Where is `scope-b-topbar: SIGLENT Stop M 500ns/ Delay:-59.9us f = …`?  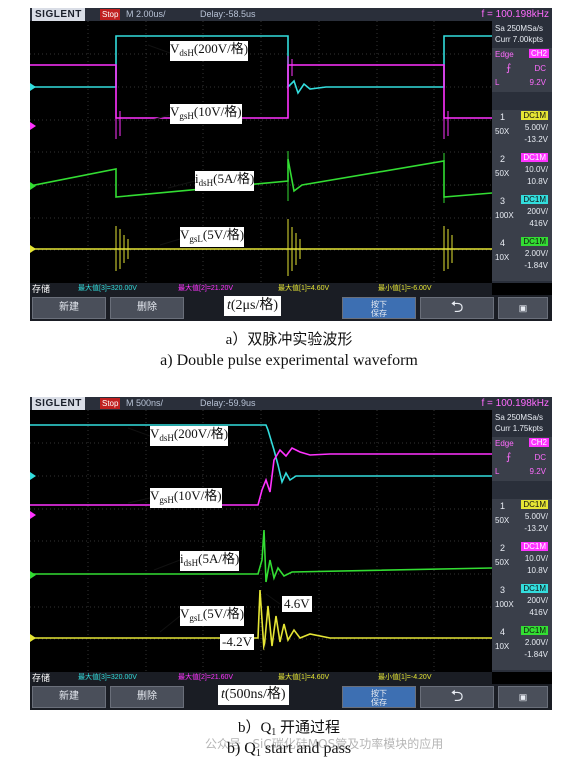
scope-b-topbar: SIGLENT Stop M 500ns/ Delay:-59.9us f = … is located at coordinates (291, 403).